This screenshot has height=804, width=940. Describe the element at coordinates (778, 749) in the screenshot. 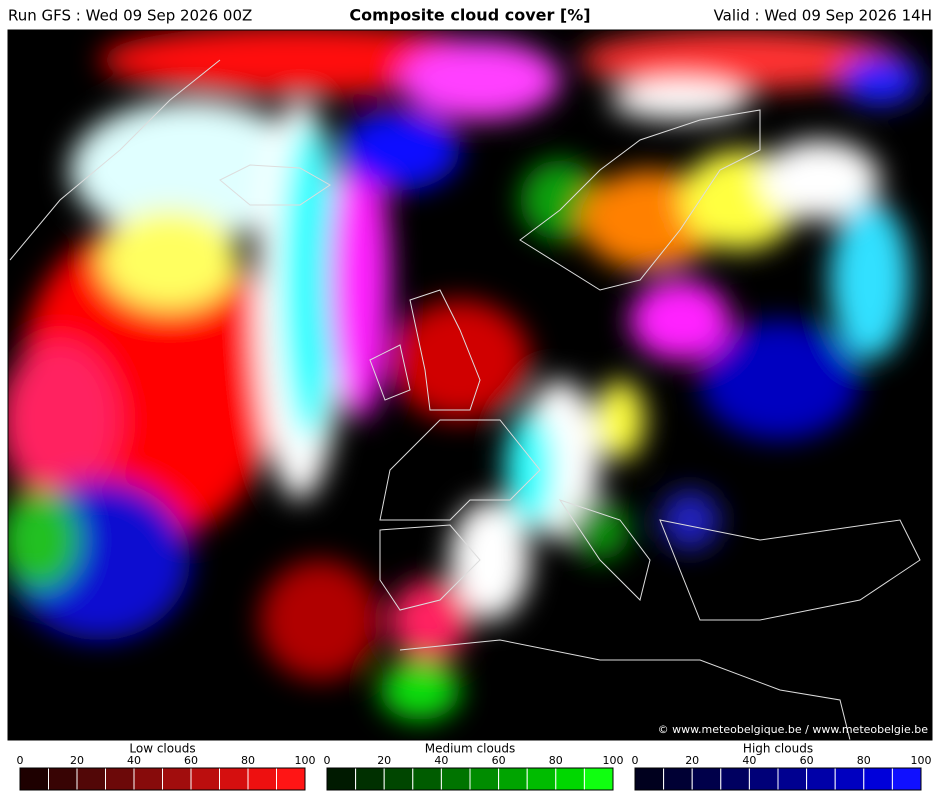

I see `legend-label: High clouds` at that location.